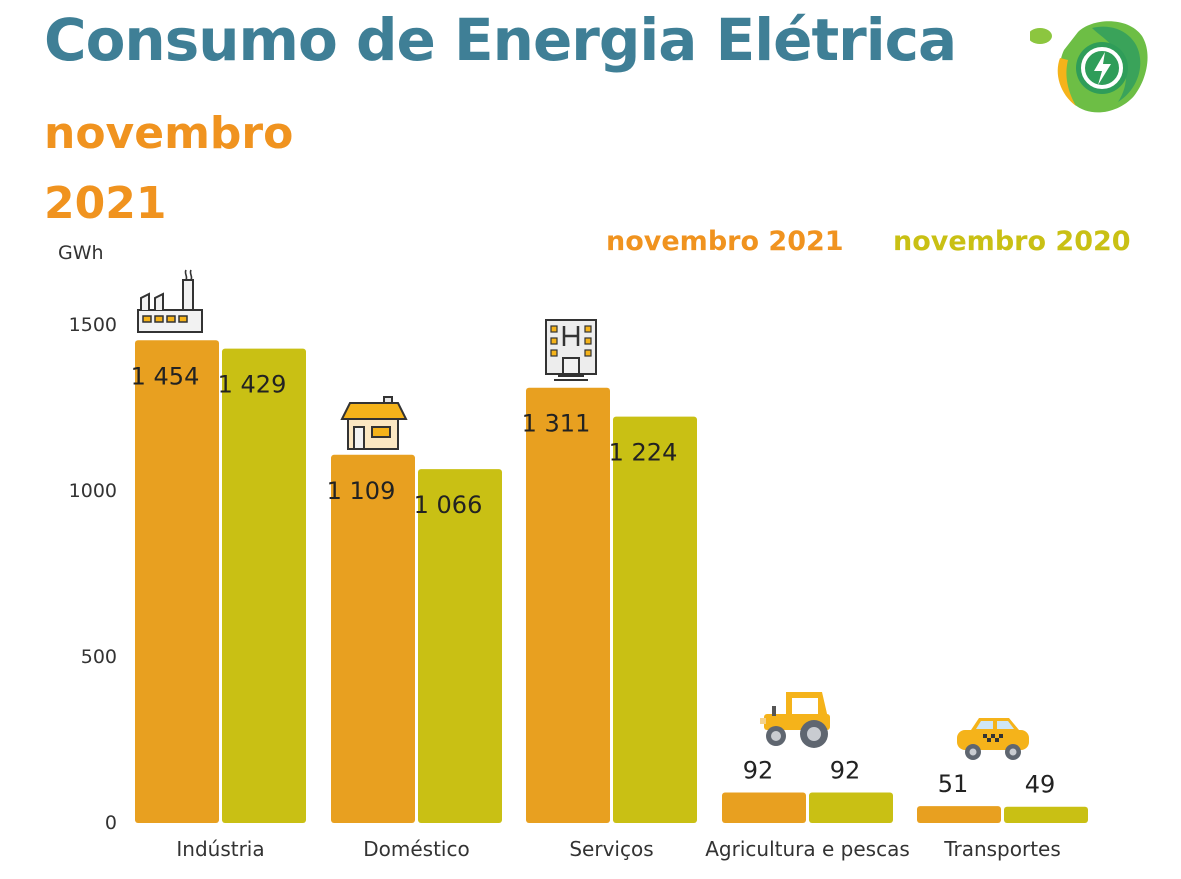 The height and width of the screenshot is (879, 1181). What do you see at coordinates (361, 491) in the screenshot?
I see `bar-value-label: 1 109` at bounding box center [361, 491].